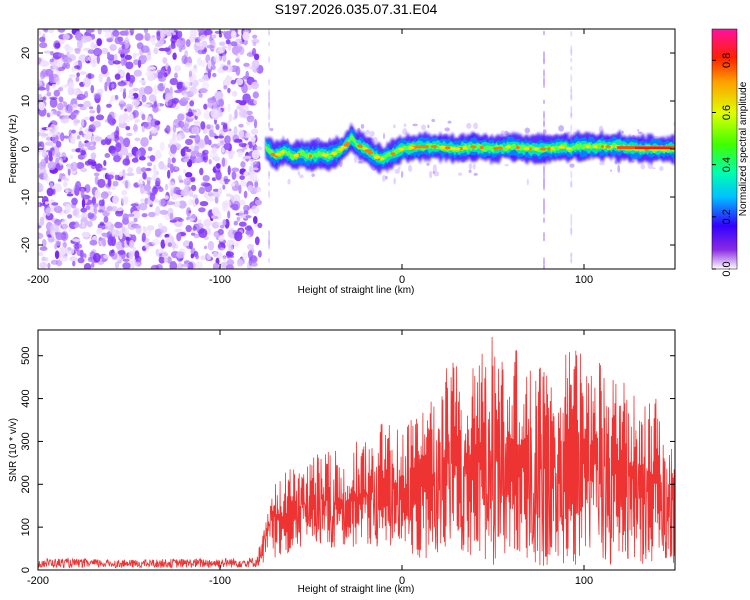  What do you see at coordinates (13, 450) in the screenshot?
I see `snr-y-label: SNR (10 * v/v)` at bounding box center [13, 450].